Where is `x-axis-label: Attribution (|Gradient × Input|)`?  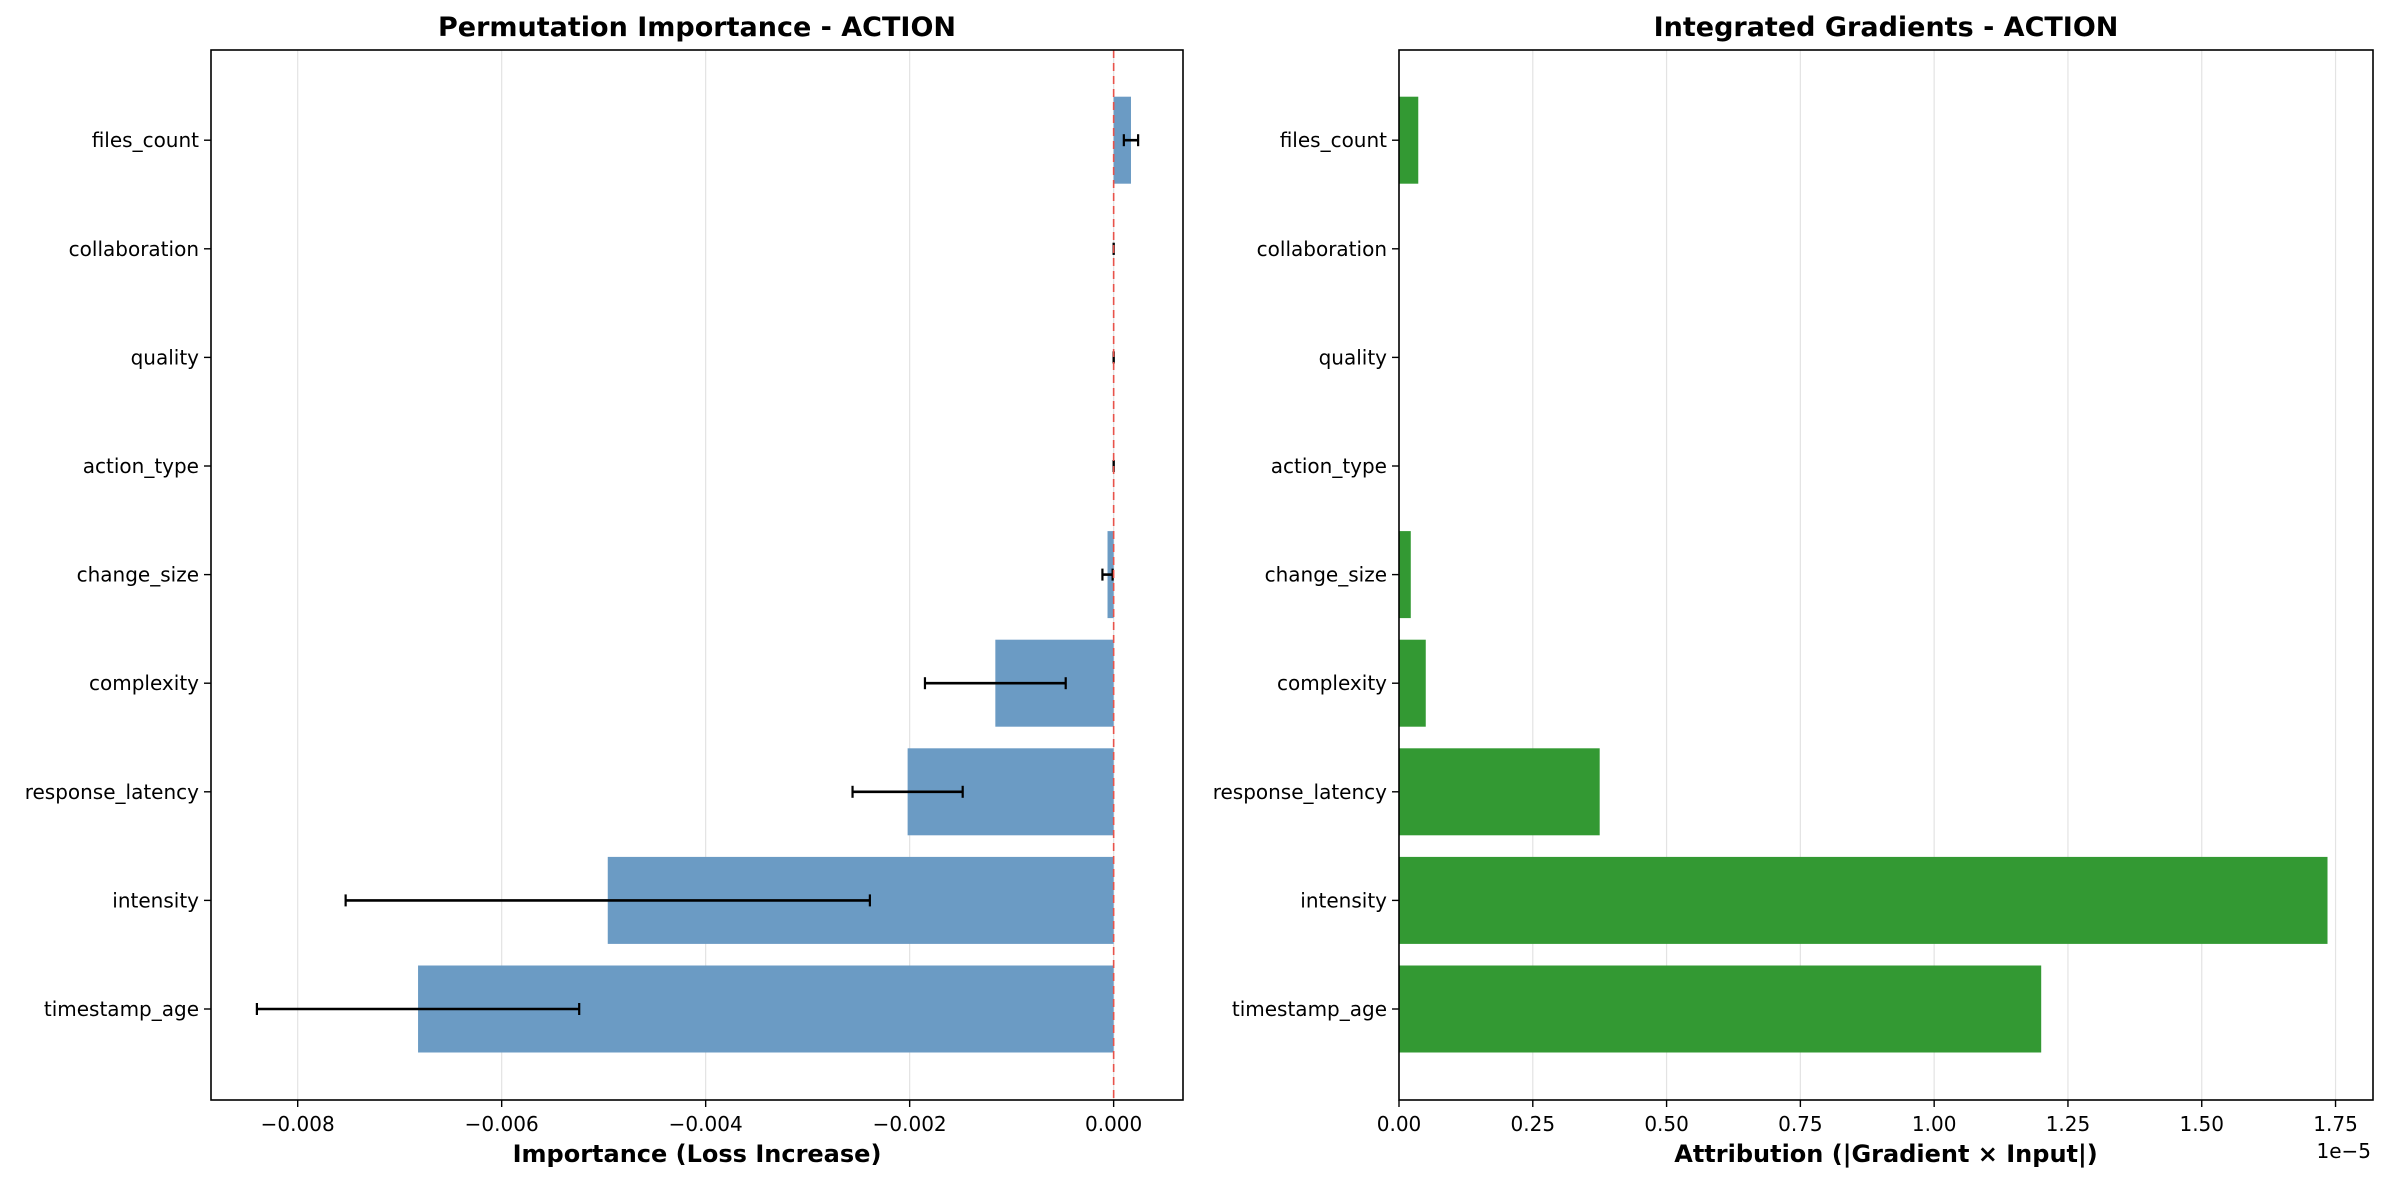
x-axis-label: Attribution (|Gradient × Input|) is located at coordinates (1886, 1154).